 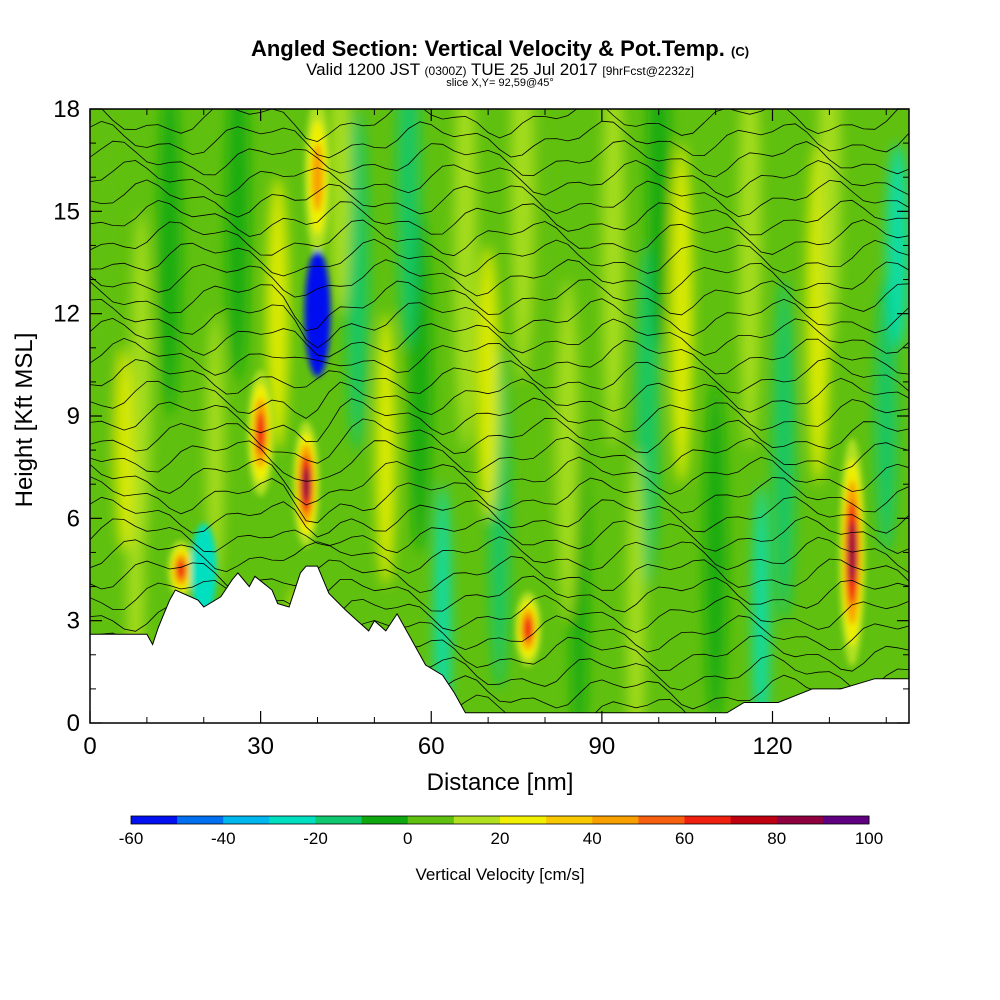 What do you see at coordinates (431, 746) in the screenshot?
I see `x-tick-label: 60` at bounding box center [431, 746].